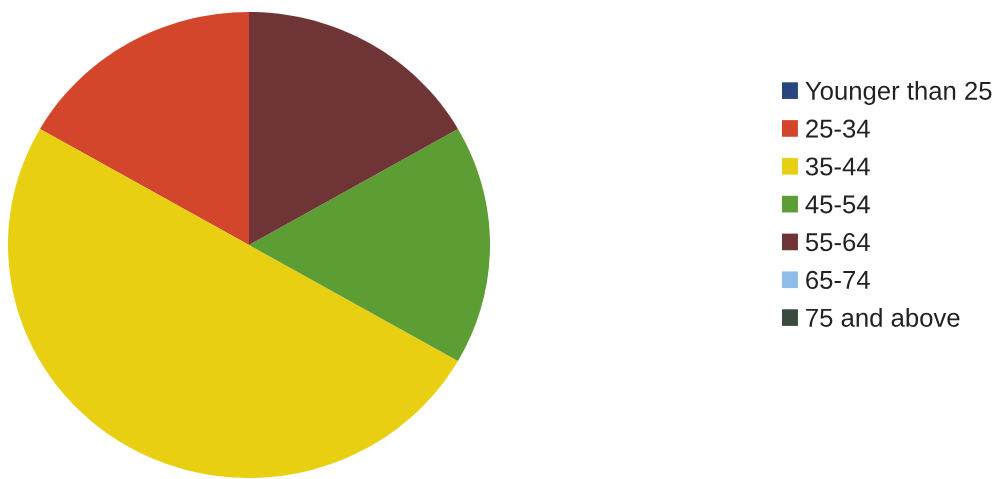 This screenshot has width=1002, height=479. What do you see at coordinates (838, 128) in the screenshot?
I see `legend-label: 25-34` at bounding box center [838, 128].